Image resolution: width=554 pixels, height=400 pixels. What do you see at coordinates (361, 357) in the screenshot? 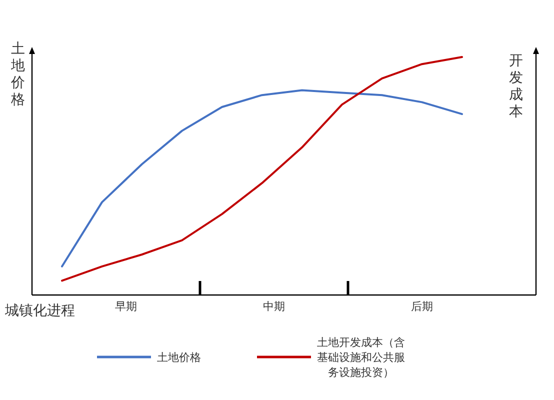
I see `legend-label: 土地开发成本（含基础设施和公共服务设施投资）` at bounding box center [361, 357].